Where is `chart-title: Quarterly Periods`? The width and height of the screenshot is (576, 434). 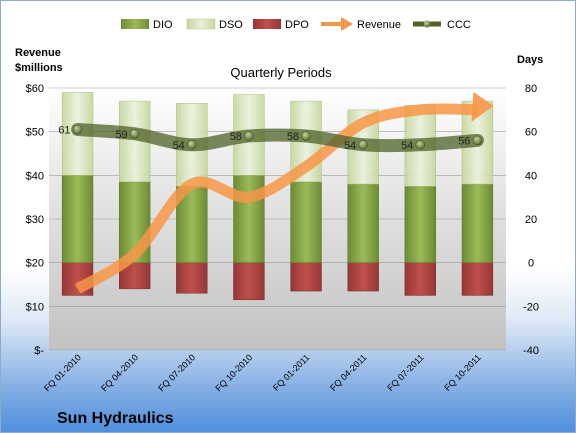
chart-title: Quarterly Periods is located at coordinates (281, 72).